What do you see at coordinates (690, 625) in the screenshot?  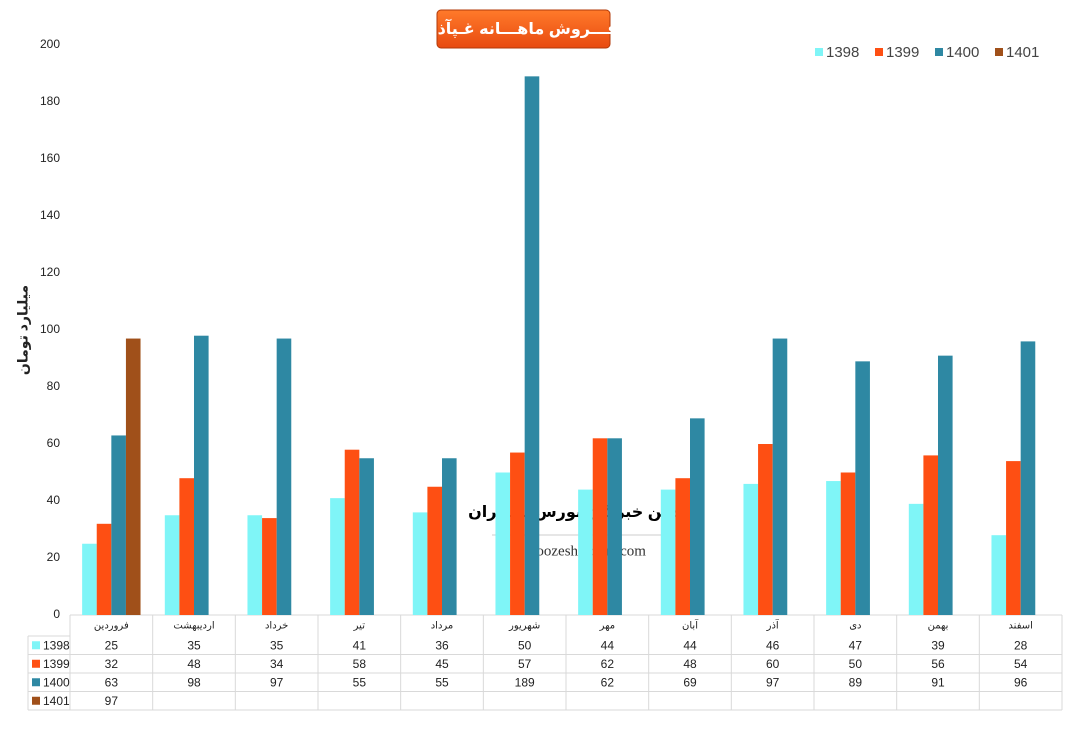 I see `x-tick-label: آبان` at bounding box center [690, 625].